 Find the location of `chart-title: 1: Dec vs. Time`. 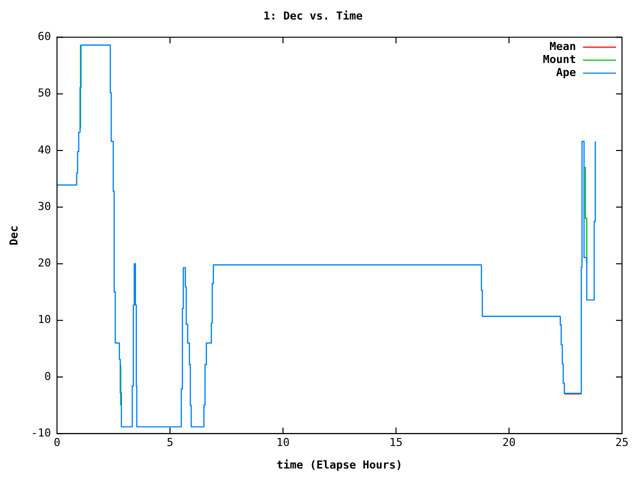

chart-title: 1: Dec vs. Time is located at coordinates (313, 15).